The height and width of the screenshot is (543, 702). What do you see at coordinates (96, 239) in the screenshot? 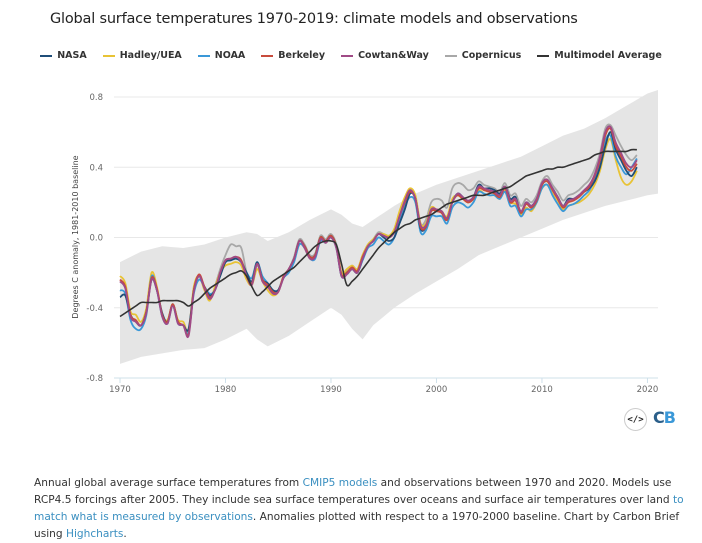
I see `y-tick-label: 0.0` at bounding box center [96, 239].